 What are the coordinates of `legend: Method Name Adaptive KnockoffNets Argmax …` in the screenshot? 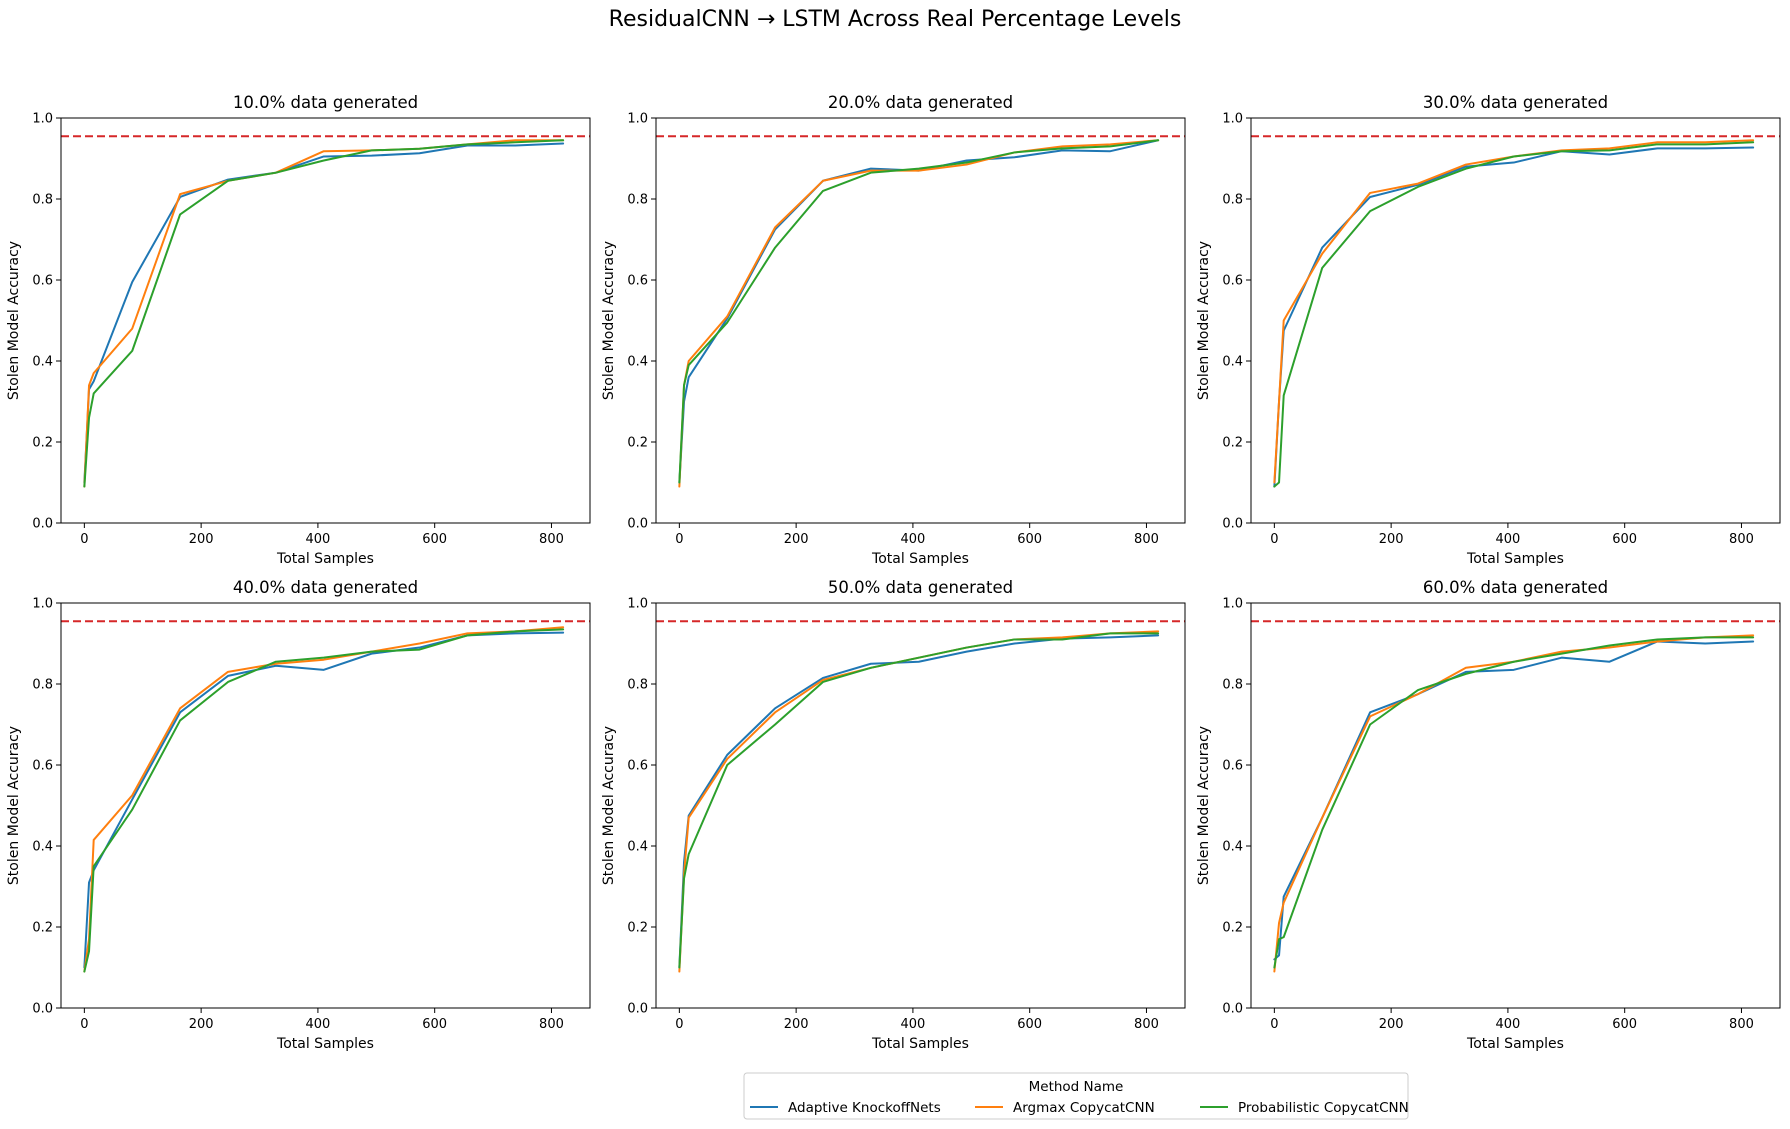 It's located at (1076, 1096).